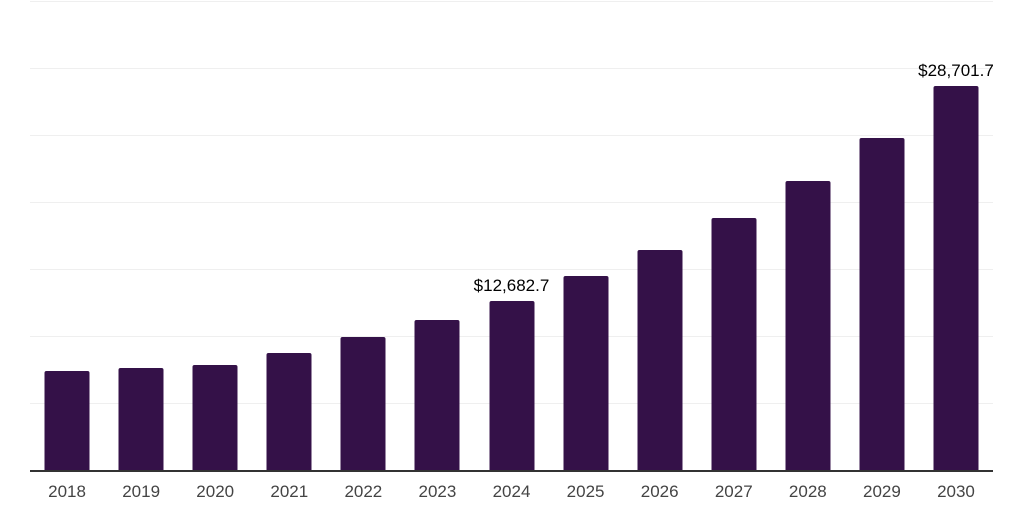  Describe the element at coordinates (215, 236) in the screenshot. I see `bar-slot-2020` at that location.